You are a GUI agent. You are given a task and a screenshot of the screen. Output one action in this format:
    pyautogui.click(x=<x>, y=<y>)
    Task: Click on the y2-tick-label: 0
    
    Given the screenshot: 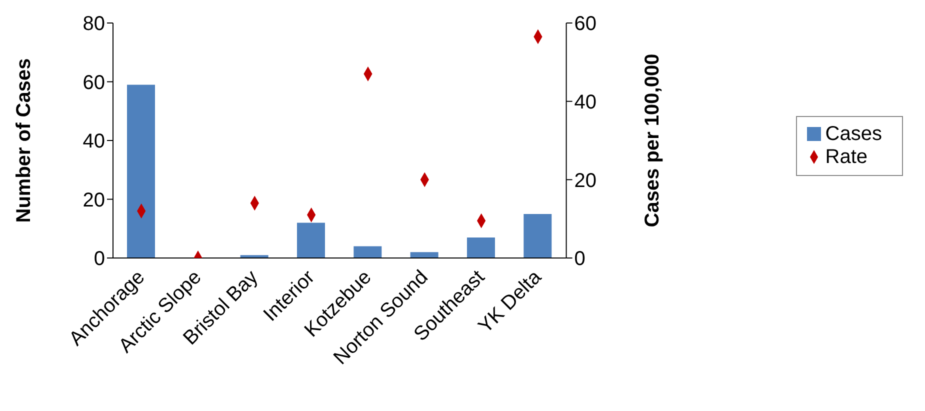 What is the action you would take?
    pyautogui.click(x=580, y=259)
    